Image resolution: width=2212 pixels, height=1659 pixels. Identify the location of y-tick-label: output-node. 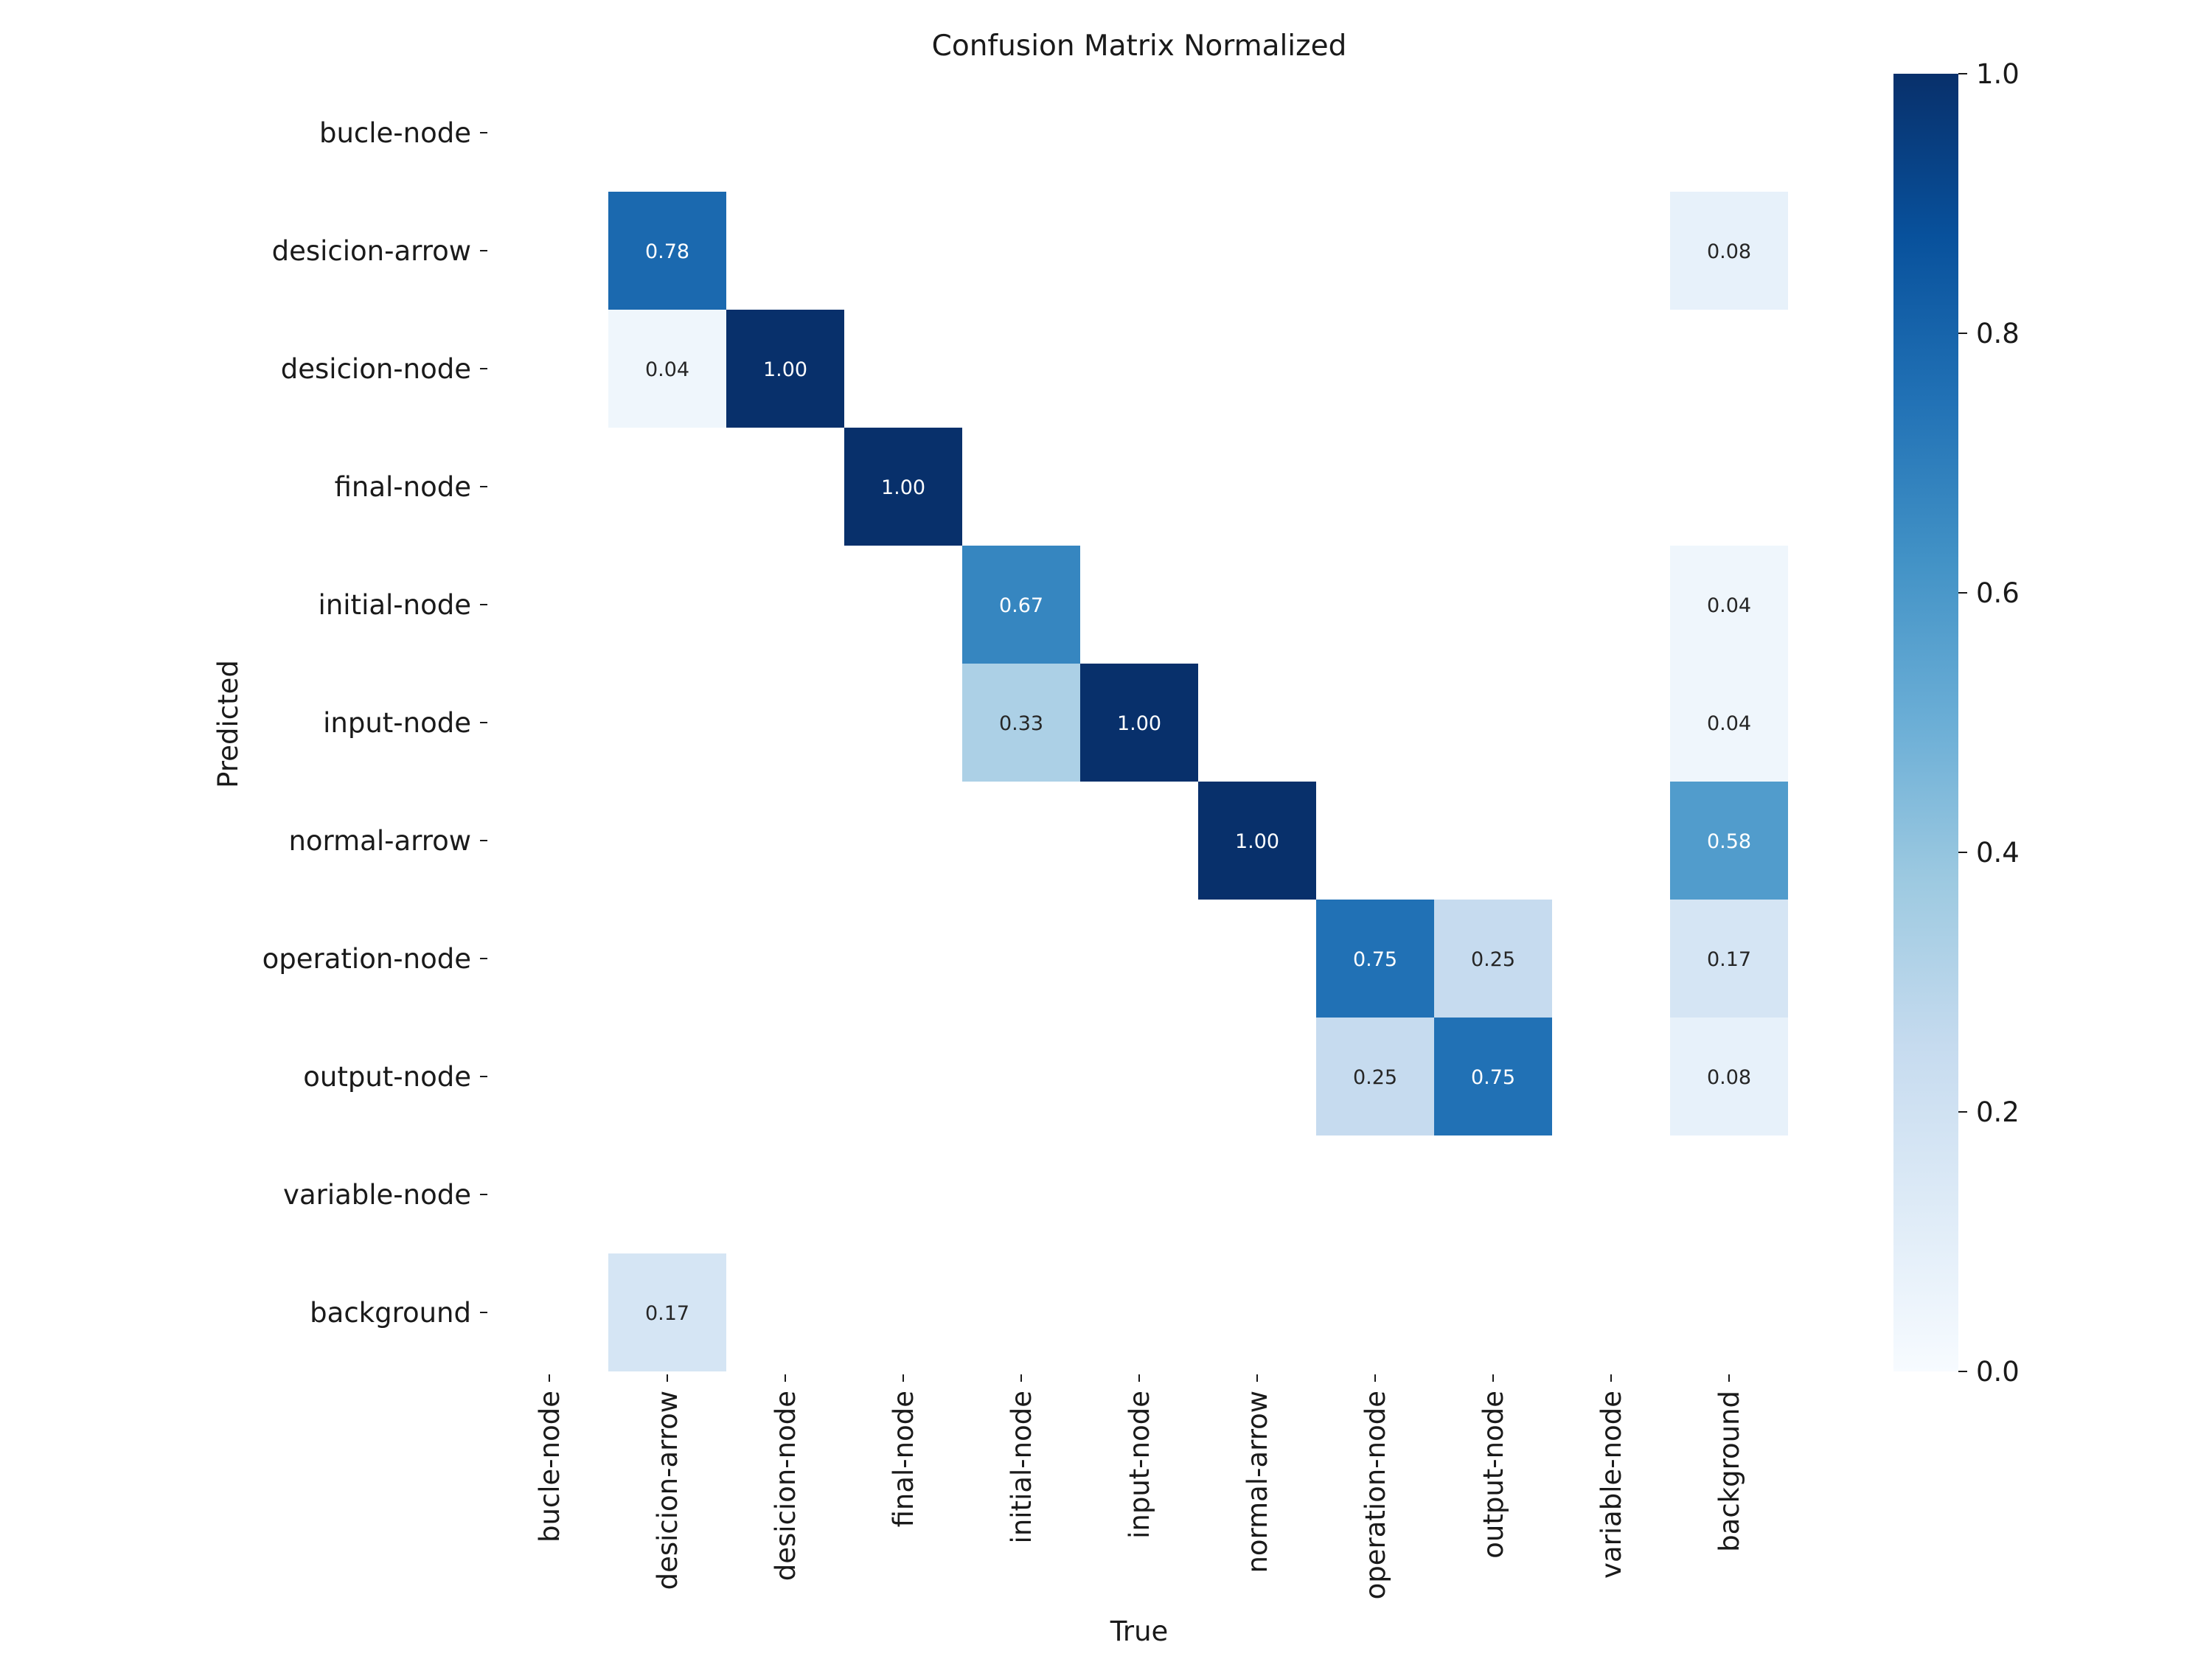
(387, 1077).